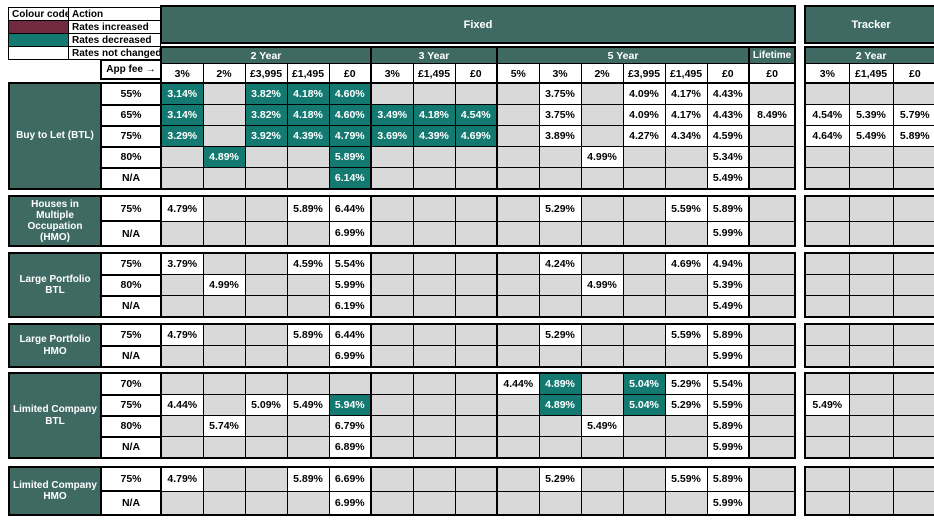  I want to click on rate-cell-decreased: 3.92%, so click(266, 136).